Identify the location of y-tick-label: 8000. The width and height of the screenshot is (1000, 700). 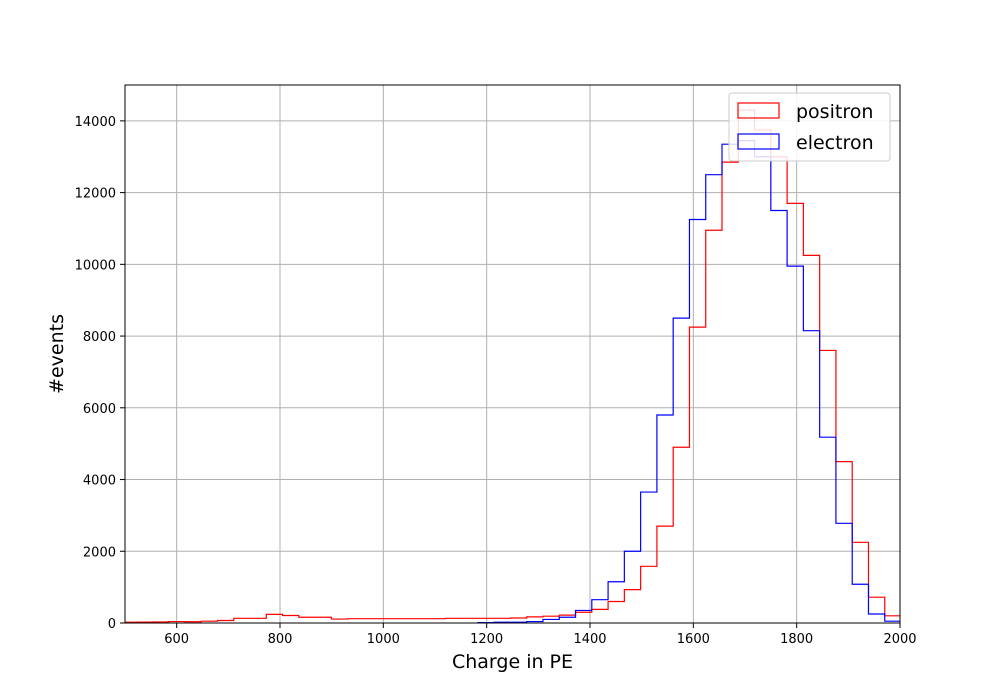
(99, 337).